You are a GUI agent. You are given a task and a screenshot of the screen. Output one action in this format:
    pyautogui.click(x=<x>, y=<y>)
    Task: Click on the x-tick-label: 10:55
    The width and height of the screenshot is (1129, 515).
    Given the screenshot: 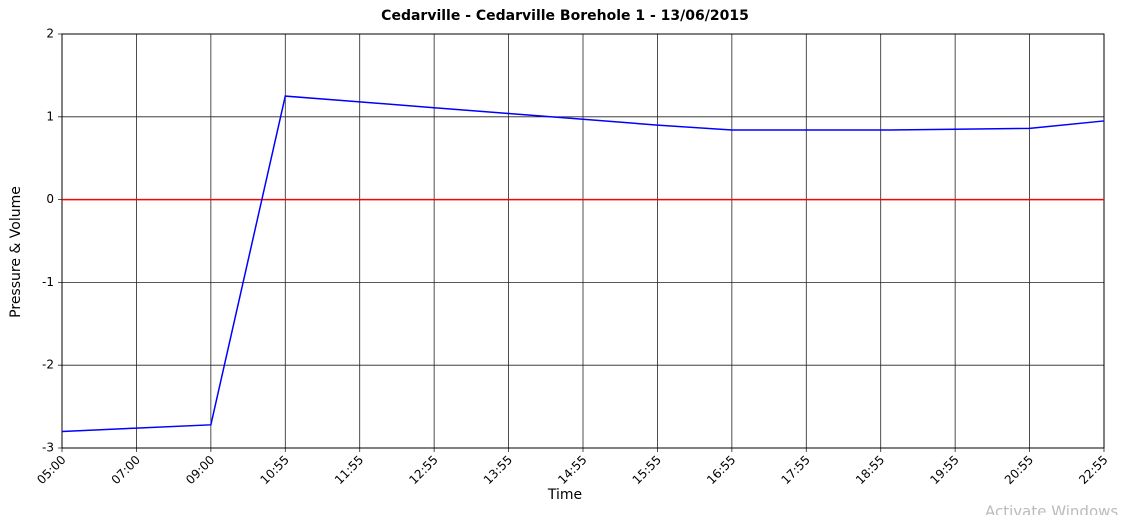 What is the action you would take?
    pyautogui.click(x=275, y=470)
    